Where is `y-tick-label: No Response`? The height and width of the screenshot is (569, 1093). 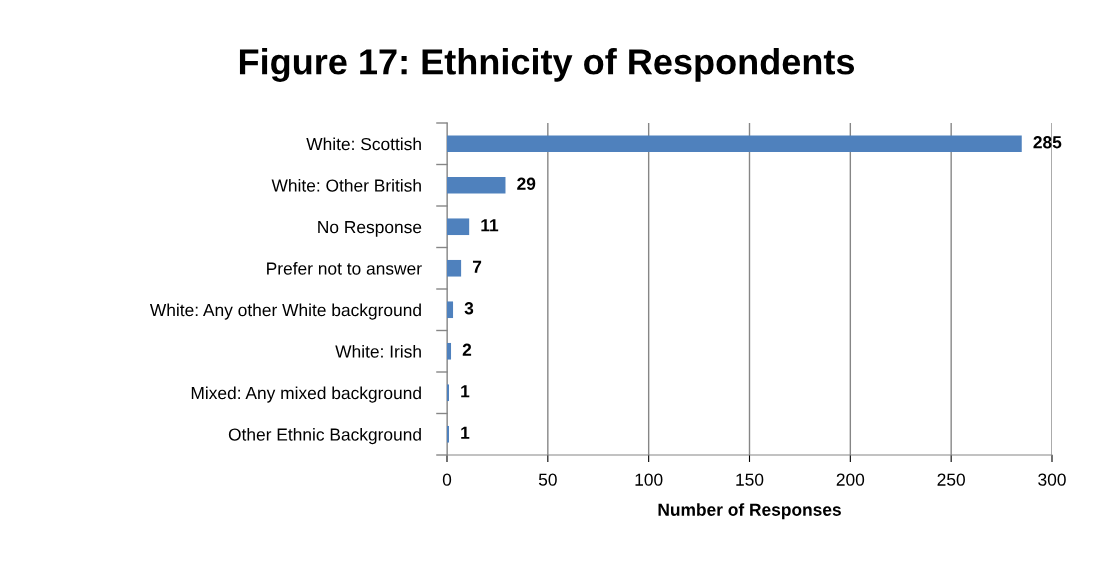
y-tick-label: No Response is located at coordinates (370, 229).